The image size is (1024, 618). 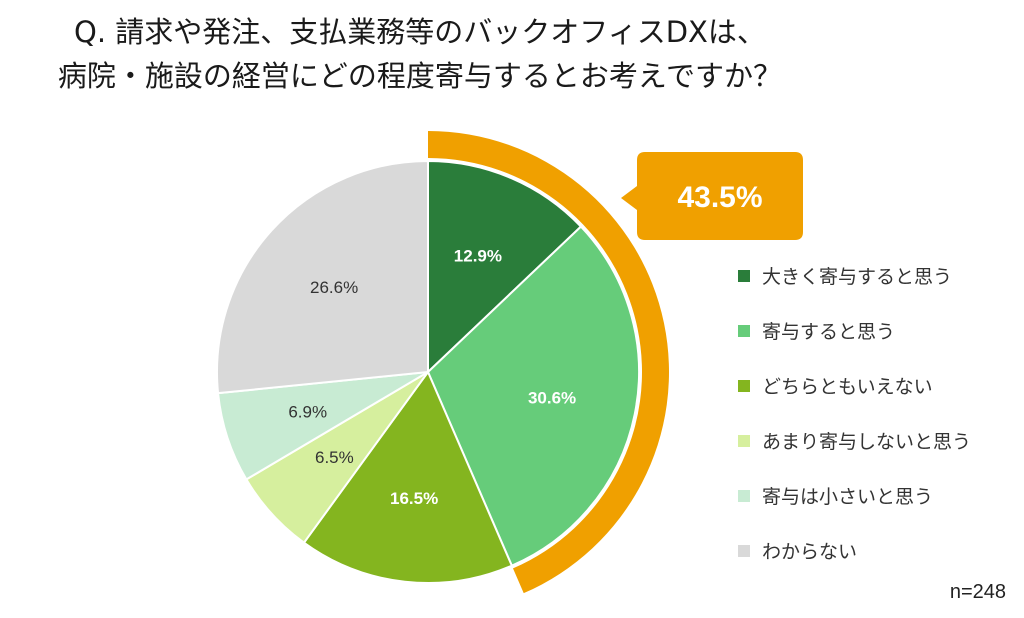 I want to click on slice-label-6: 26.6%, so click(x=334, y=287).